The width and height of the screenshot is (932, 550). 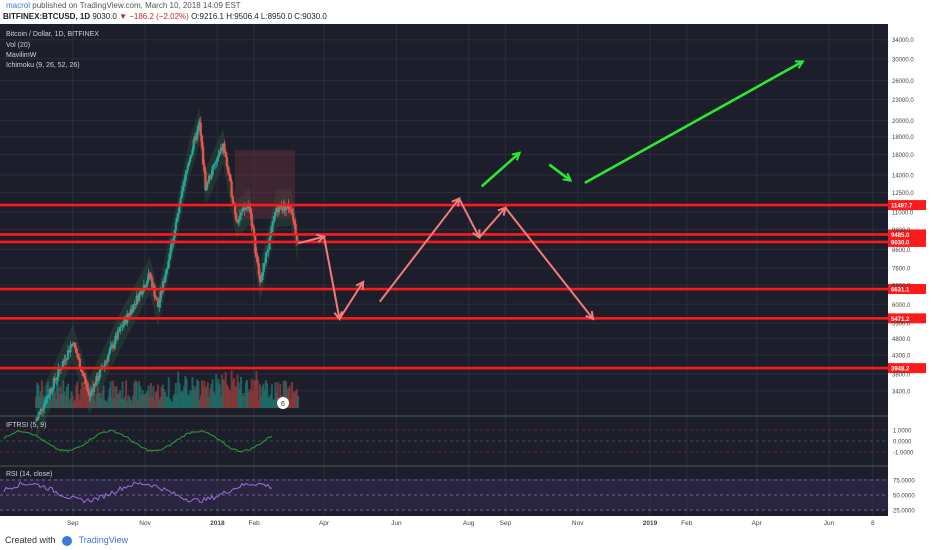 What do you see at coordinates (516, 156) in the screenshot?
I see `green-arrow-head` at bounding box center [516, 156].